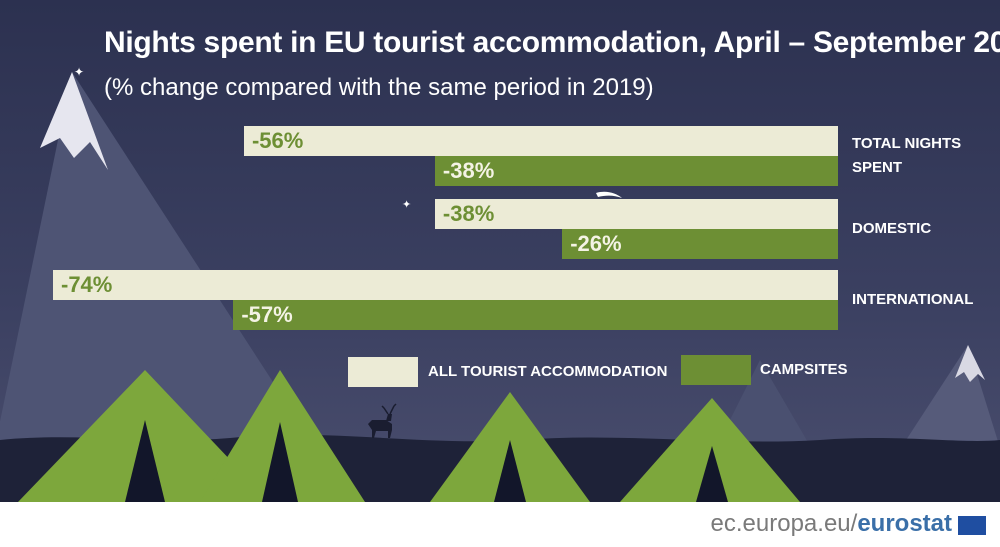 Image resolution: width=1000 pixels, height=547 pixels. Describe the element at coordinates (277, 140) in the screenshot. I see `data-label: -56%` at that location.